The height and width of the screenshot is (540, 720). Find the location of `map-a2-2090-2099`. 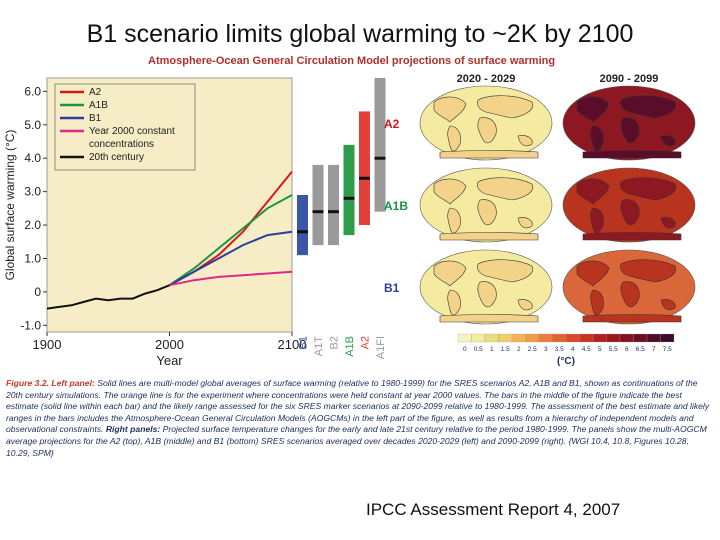

map-a2-2090-2099 is located at coordinates (629, 123).